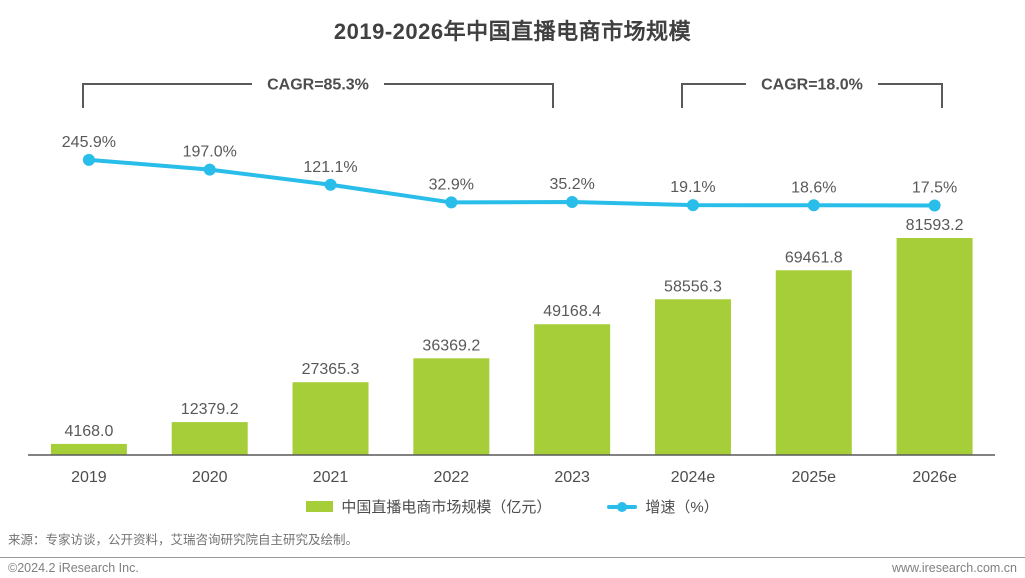 Image resolution: width=1025 pixels, height=578 pixels. Describe the element at coordinates (692, 187) in the screenshot. I see `line-value-label-2024e: 19.1%` at that location.